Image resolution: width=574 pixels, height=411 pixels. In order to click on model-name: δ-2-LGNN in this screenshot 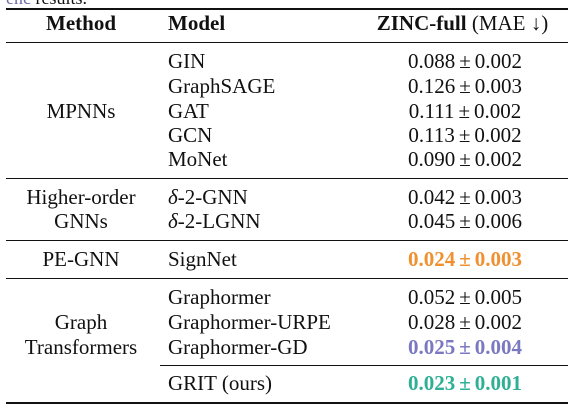, I will do `click(214, 221)`.